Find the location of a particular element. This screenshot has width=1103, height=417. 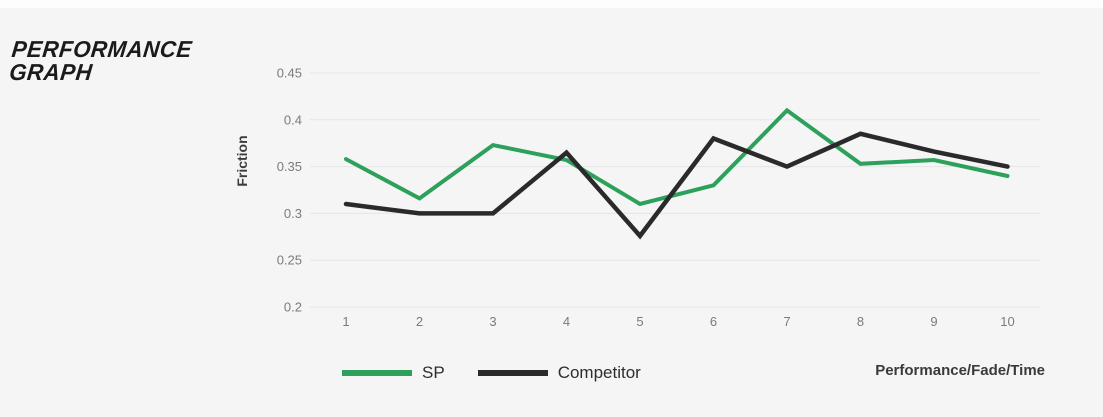

svg-text: 7 is located at coordinates (786, 321).